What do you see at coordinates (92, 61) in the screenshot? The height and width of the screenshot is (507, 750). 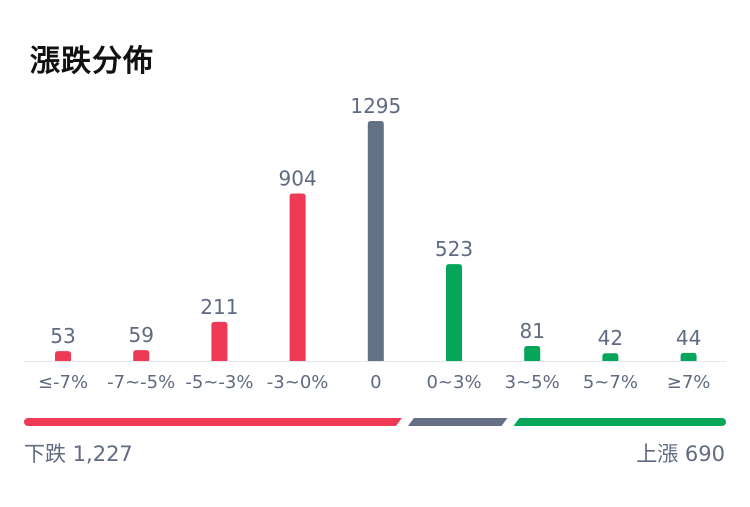 I see `chart-title: 漲跌分佈` at bounding box center [92, 61].